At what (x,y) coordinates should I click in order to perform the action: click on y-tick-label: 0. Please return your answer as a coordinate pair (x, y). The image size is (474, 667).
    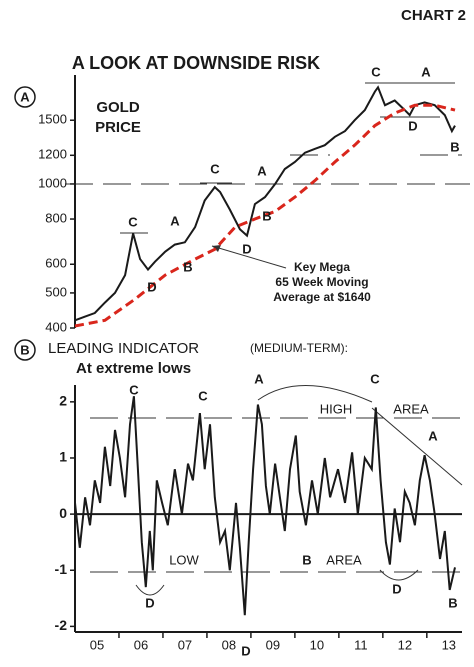
    Looking at the image, I should click on (63, 513).